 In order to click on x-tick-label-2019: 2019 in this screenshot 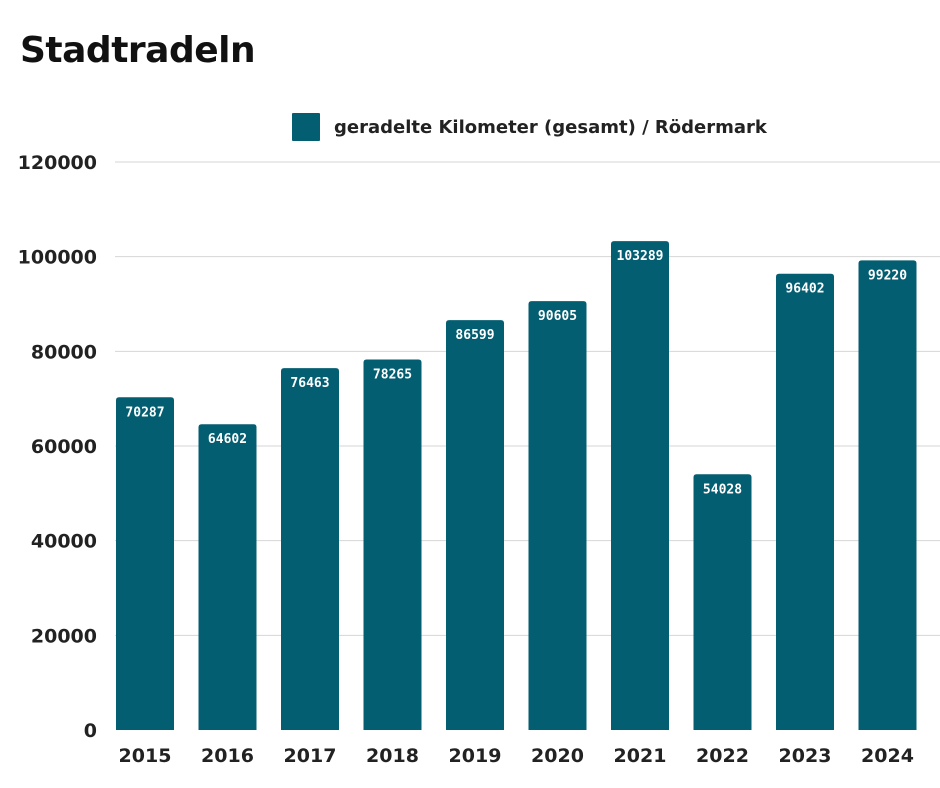, I will do `click(475, 756)`.